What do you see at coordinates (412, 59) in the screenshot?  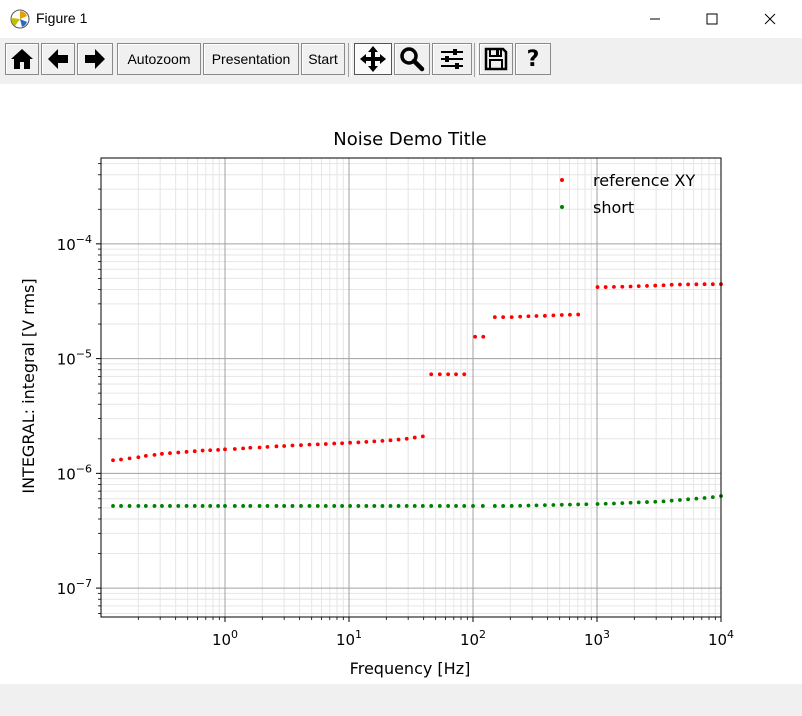 I see `zoom-button` at bounding box center [412, 59].